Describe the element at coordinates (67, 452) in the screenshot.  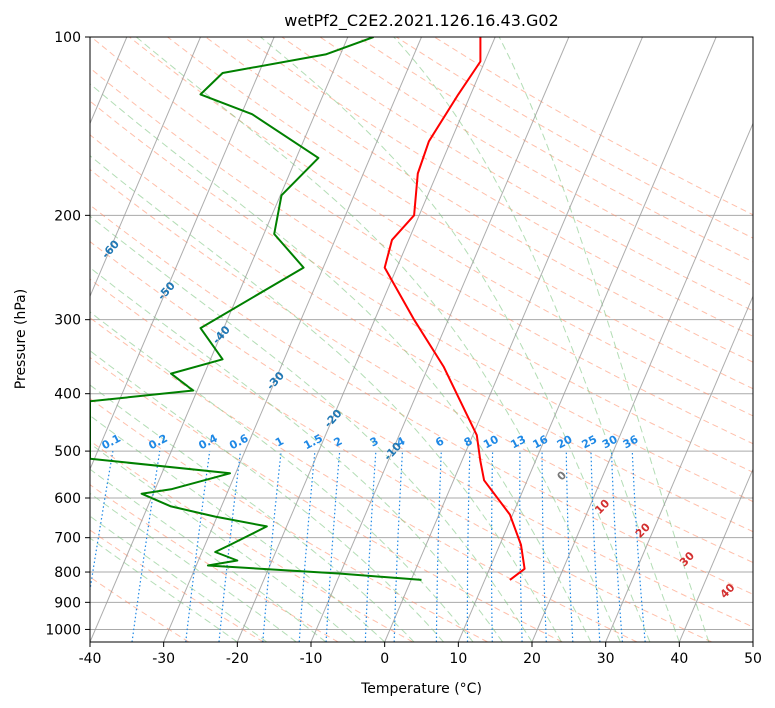
I see `y-tick-label: 500` at that location.